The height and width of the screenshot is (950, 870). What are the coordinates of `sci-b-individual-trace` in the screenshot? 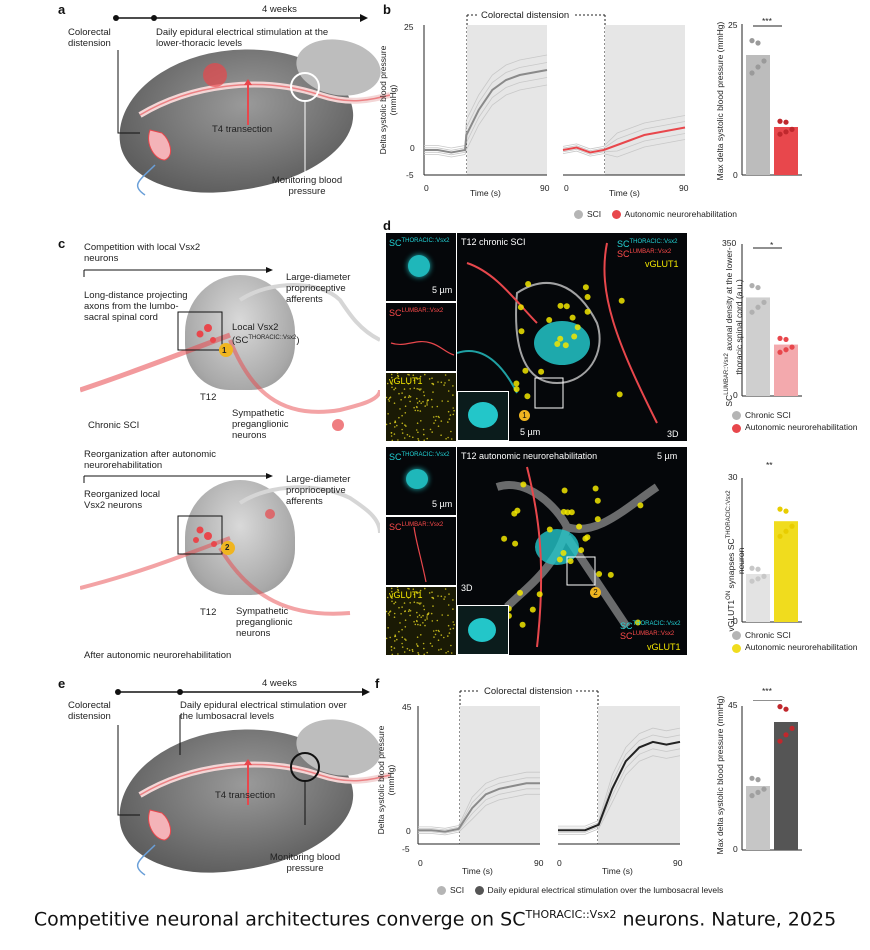 It's located at (486, 106).